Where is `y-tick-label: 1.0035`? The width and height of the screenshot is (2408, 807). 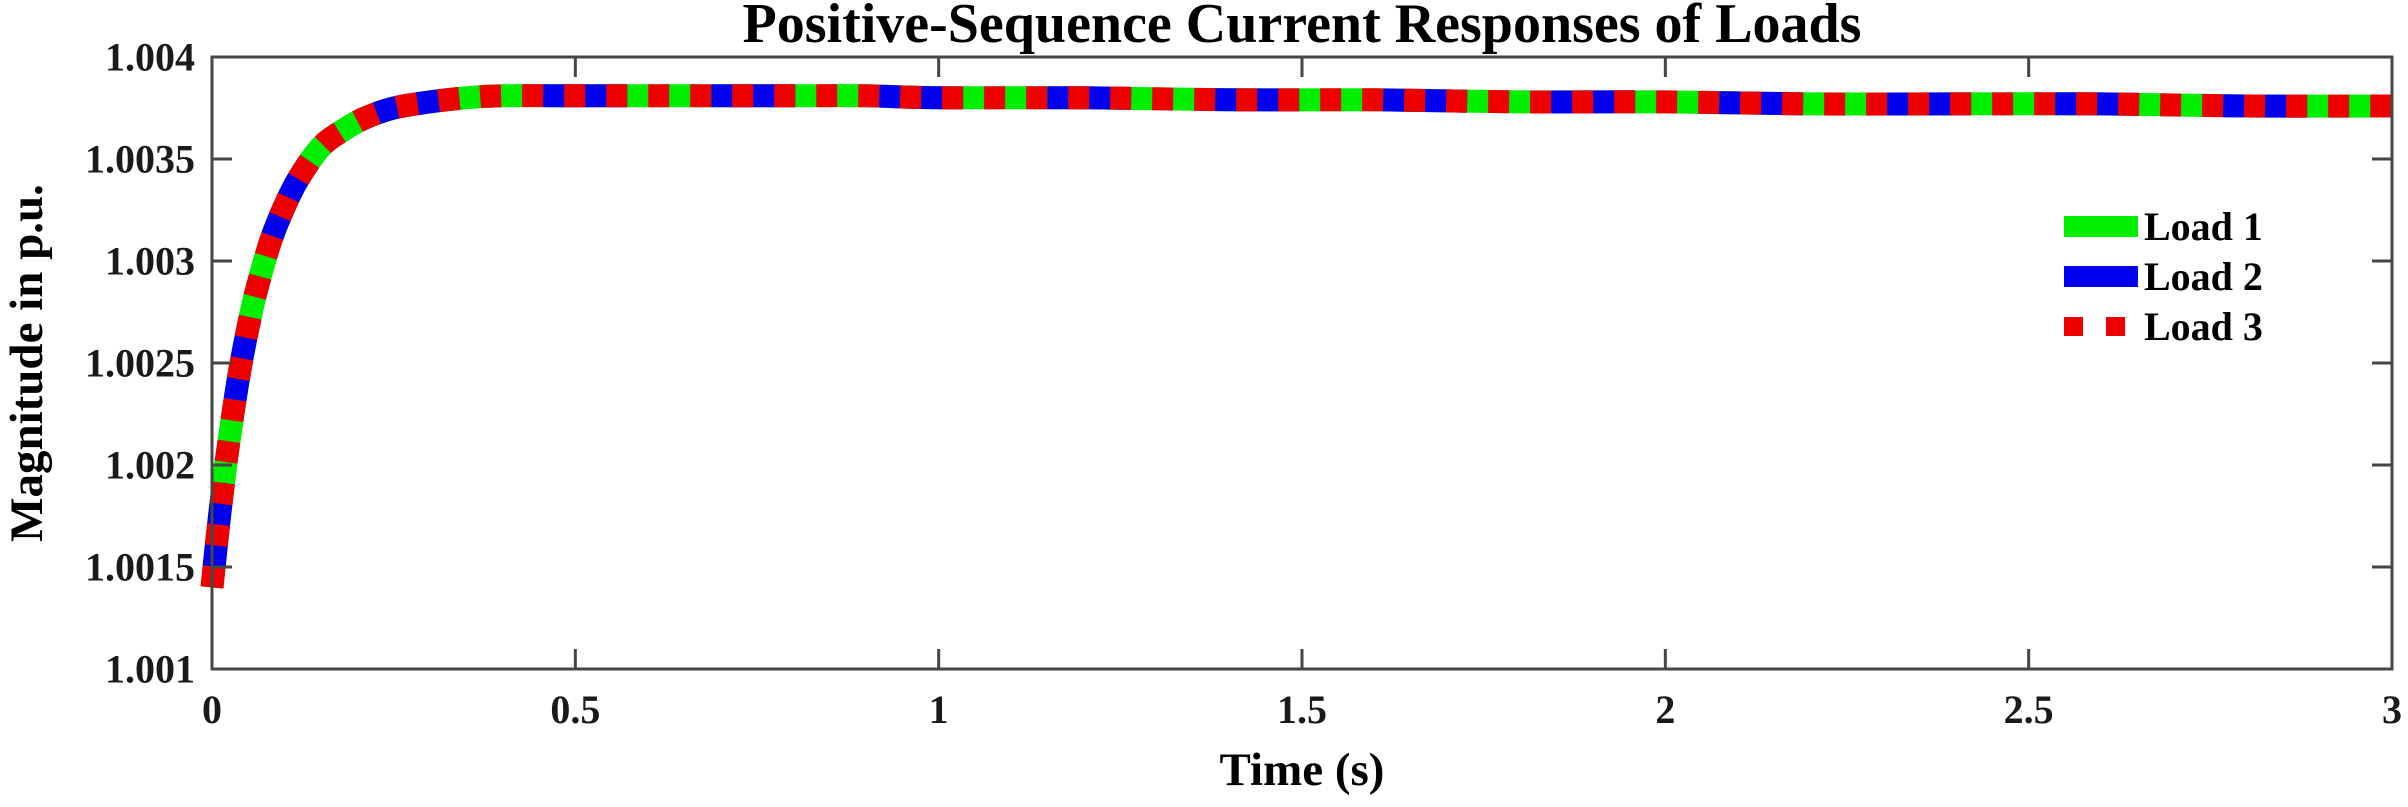
y-tick-label: 1.0035 is located at coordinates (140, 159).